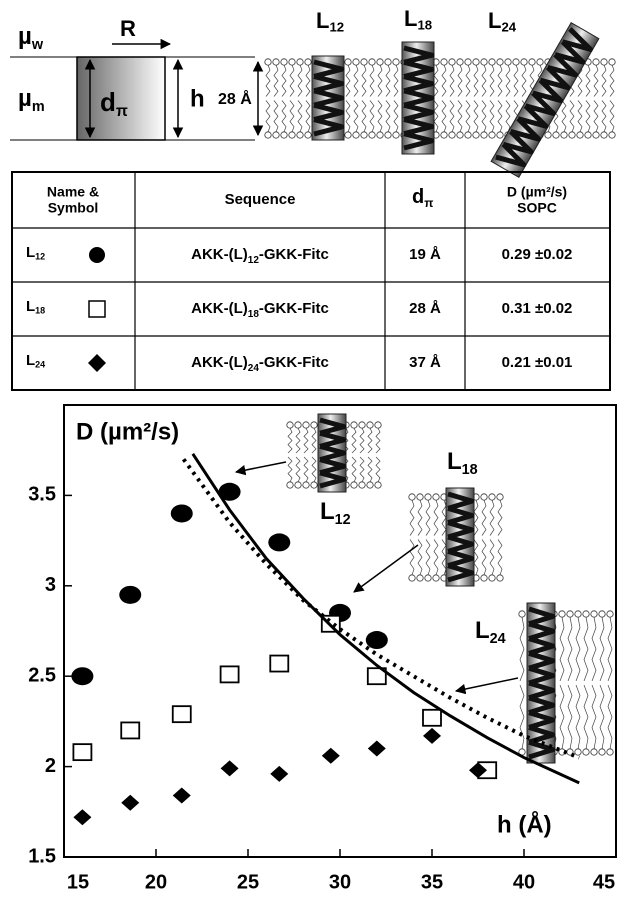 The image size is (624, 899). I want to click on header-cell-sub: π, so click(428, 203).